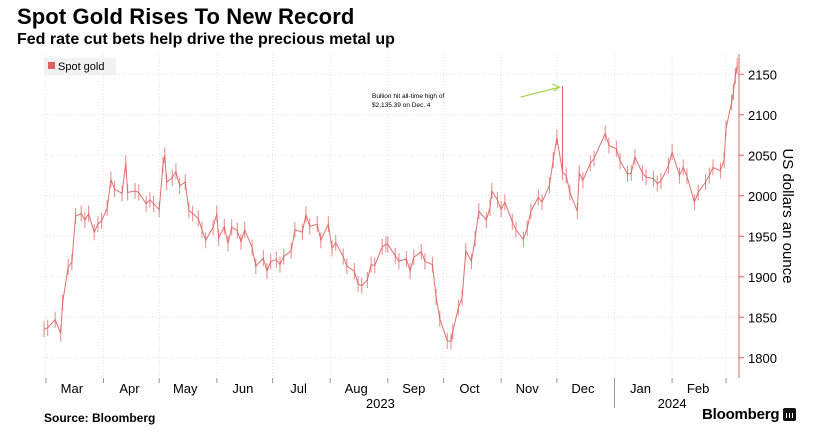  Describe the element at coordinates (741, 414) in the screenshot. I see `brand-name: Bloomberg` at that location.